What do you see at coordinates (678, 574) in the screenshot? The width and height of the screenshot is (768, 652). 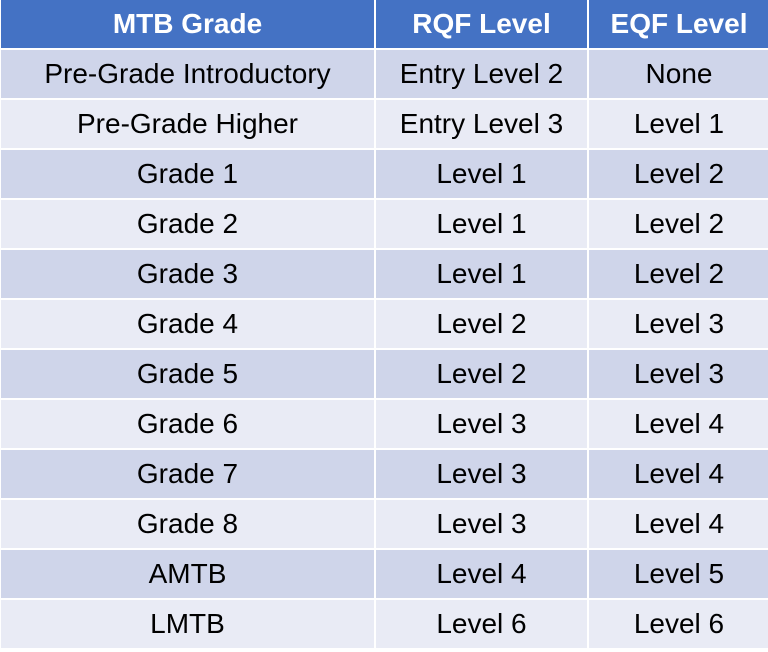 I see `table-cell-eqf-level: Level 5` at bounding box center [678, 574].